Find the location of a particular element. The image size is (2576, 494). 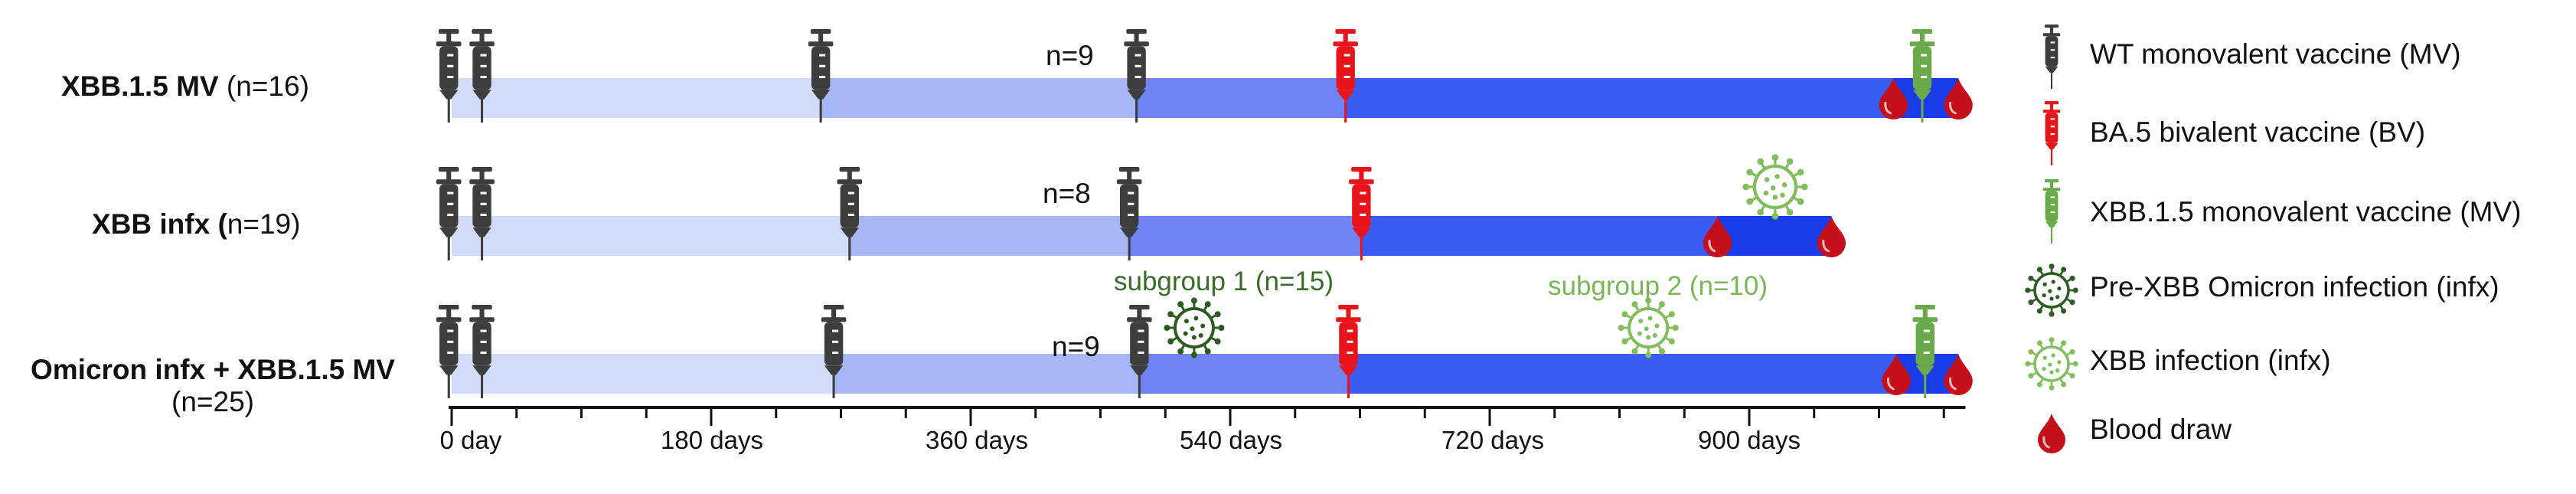

drop-shape is located at coordinates (2051, 433).